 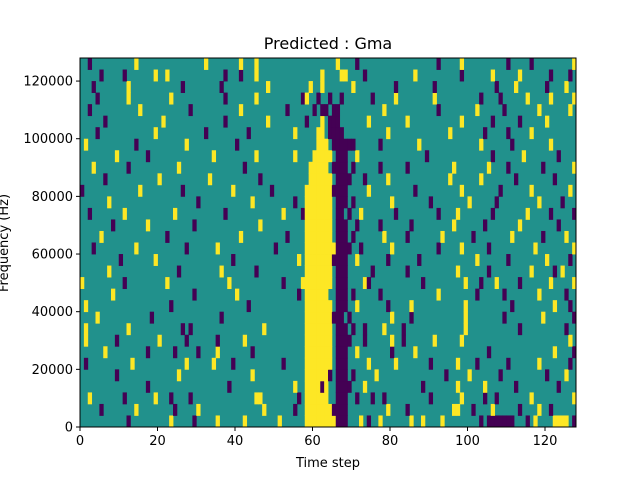 What do you see at coordinates (69, 428) in the screenshot?
I see `y-tick-label: 0` at bounding box center [69, 428].